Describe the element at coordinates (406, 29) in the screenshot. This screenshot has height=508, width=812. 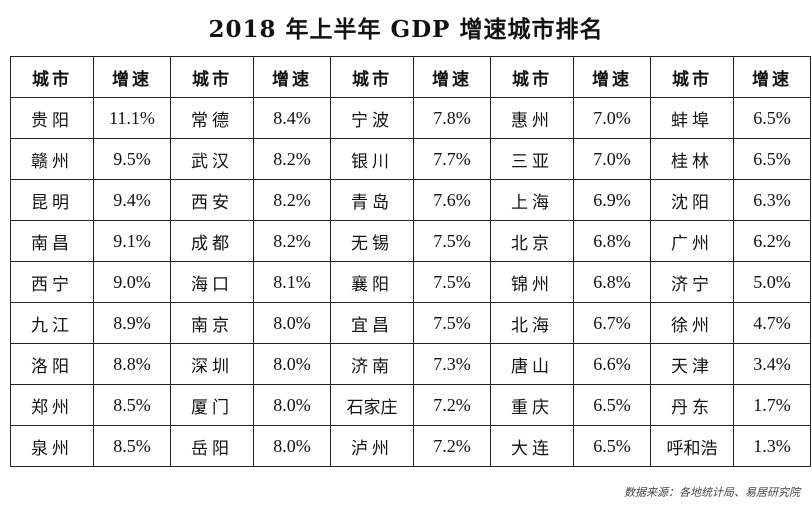
I see `page-title: 2018 年上半年 GDP 增速城市排名` at that location.